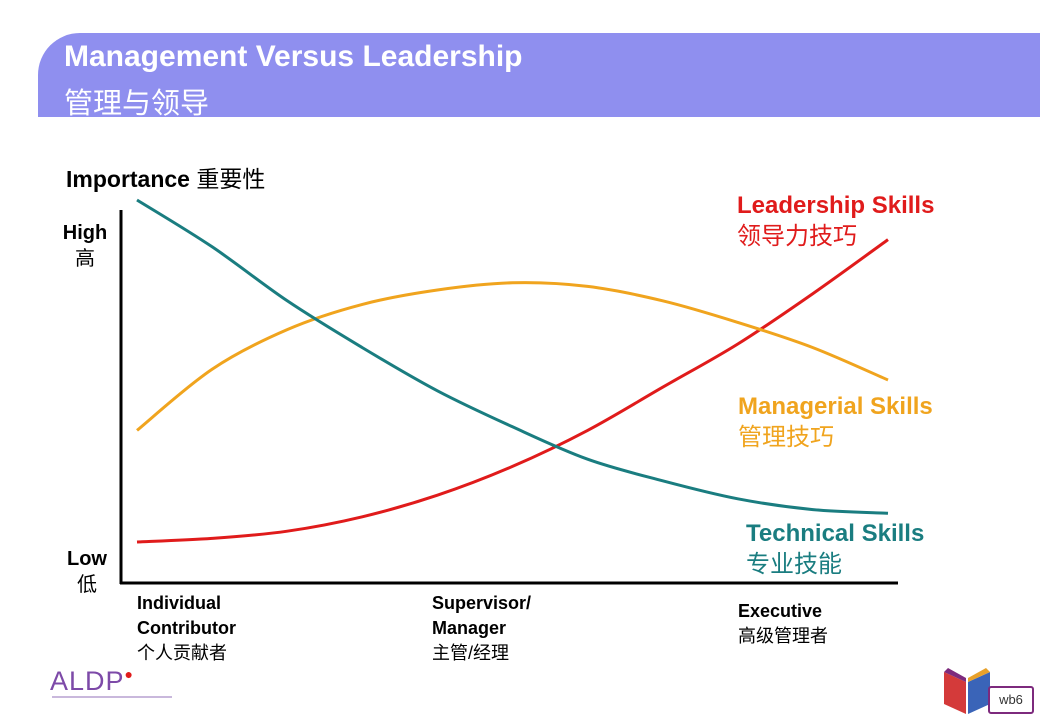 The image size is (1040, 720). What do you see at coordinates (794, 564) in the screenshot?
I see `series-name-technical-zh: 专业技能` at bounding box center [794, 564].